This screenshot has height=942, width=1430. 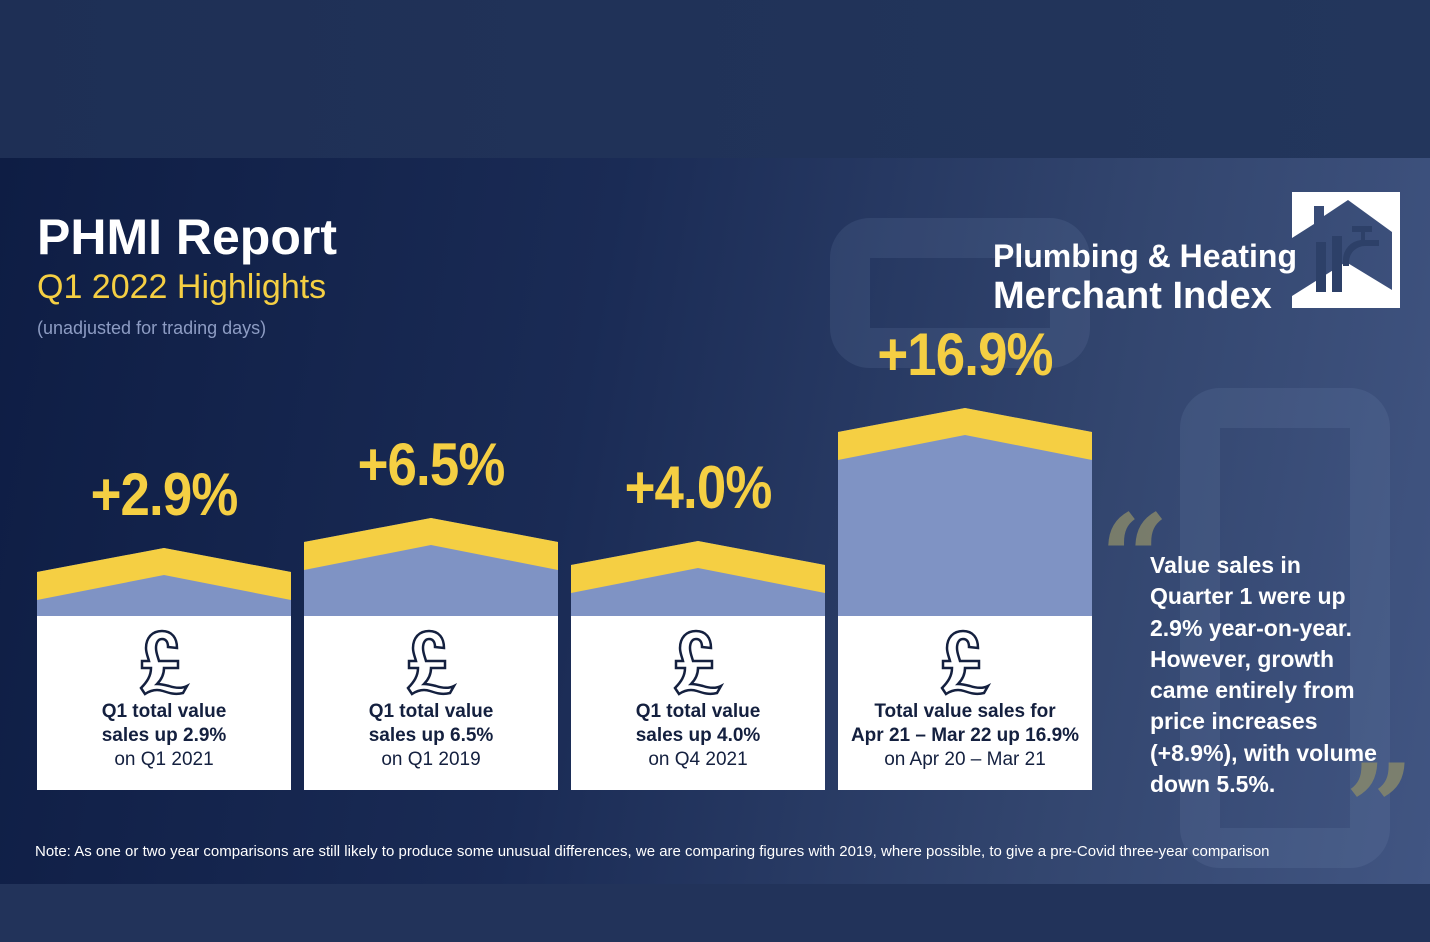 I want to click on card-line2: Apr 21 – Mar 22 up 16.9%, so click(x=965, y=735).